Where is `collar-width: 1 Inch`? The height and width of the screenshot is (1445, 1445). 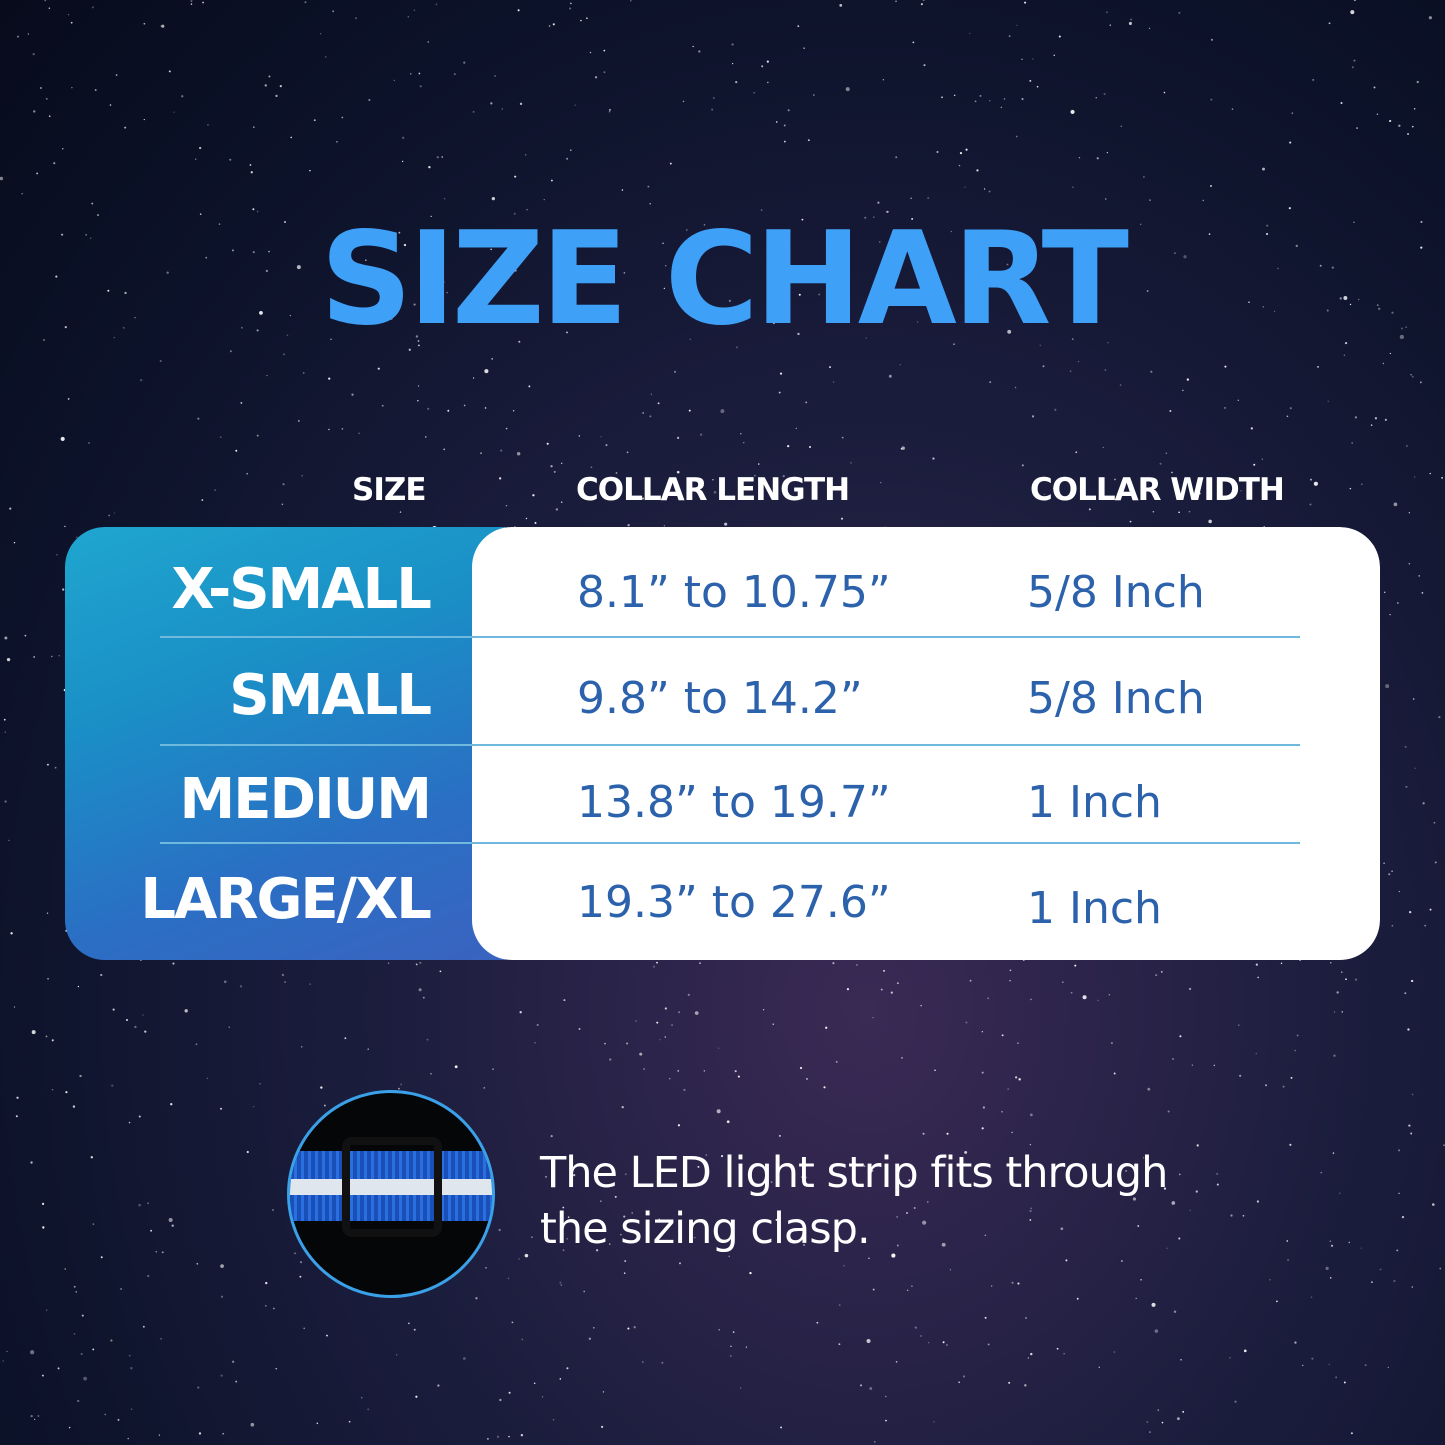
collar-width: 1 Inch is located at coordinates (1094, 802).